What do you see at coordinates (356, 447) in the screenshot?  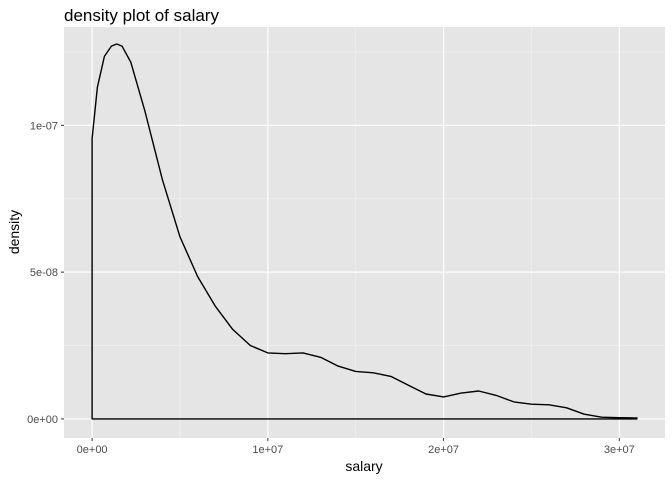 I see `x-axis-ticks: 0e+00 1e+07 2e+07 3e+07` at bounding box center [356, 447].